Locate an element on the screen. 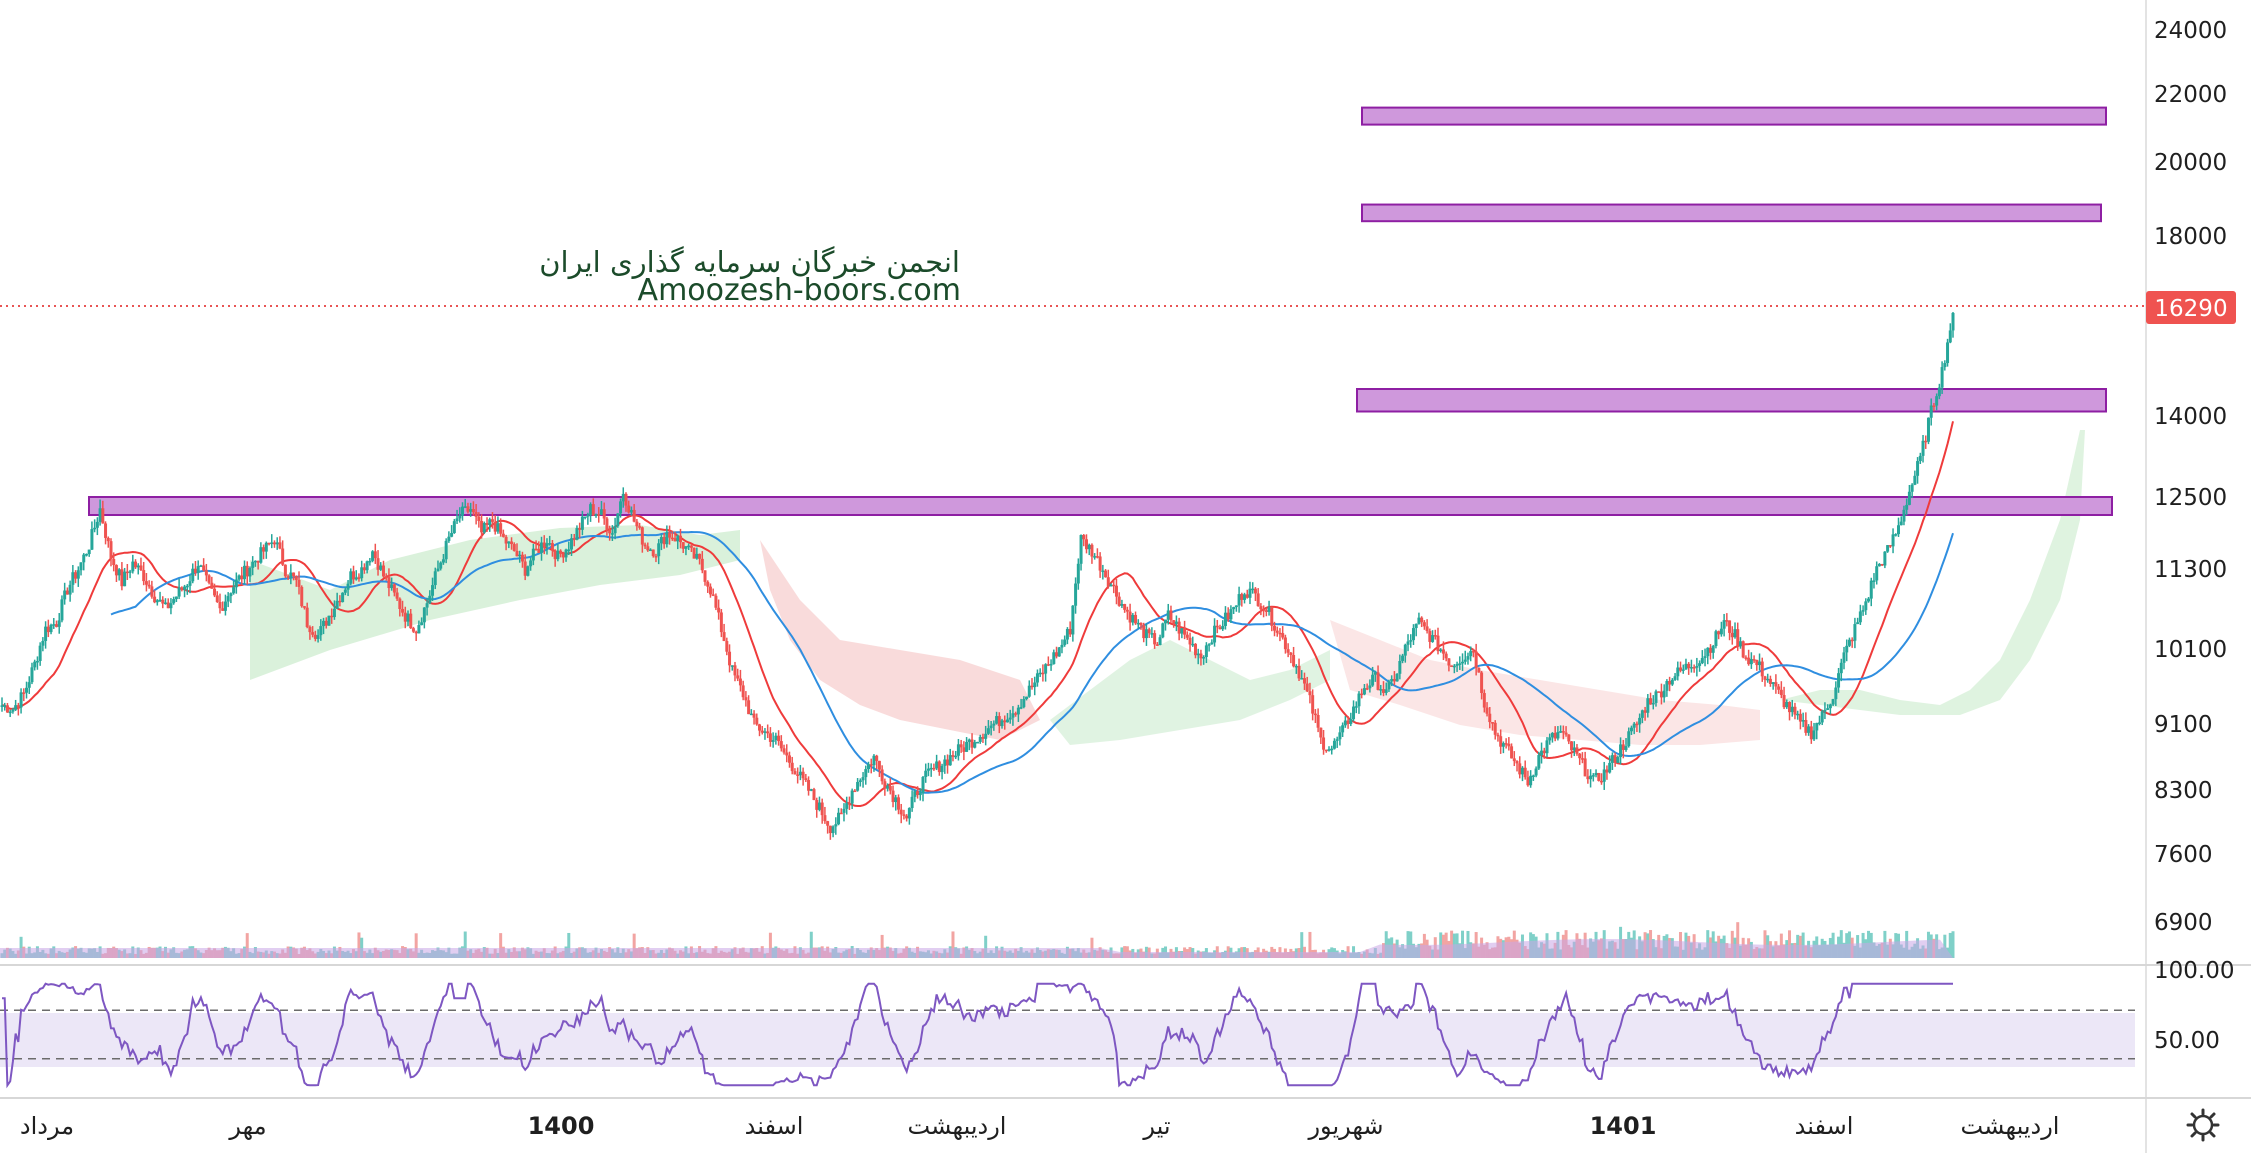  x-tick-label: اردیبهشت is located at coordinates (2010, 1126).